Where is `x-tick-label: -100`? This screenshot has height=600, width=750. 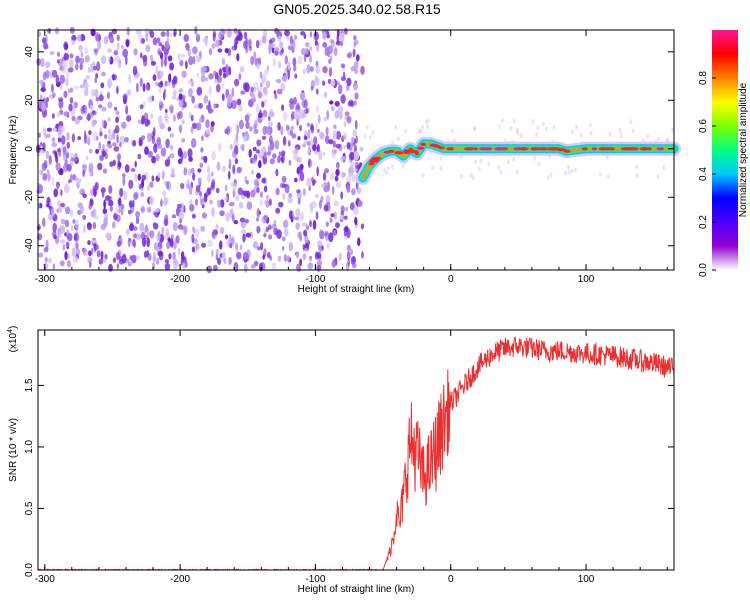 x-tick-label: -100 is located at coordinates (315, 579).